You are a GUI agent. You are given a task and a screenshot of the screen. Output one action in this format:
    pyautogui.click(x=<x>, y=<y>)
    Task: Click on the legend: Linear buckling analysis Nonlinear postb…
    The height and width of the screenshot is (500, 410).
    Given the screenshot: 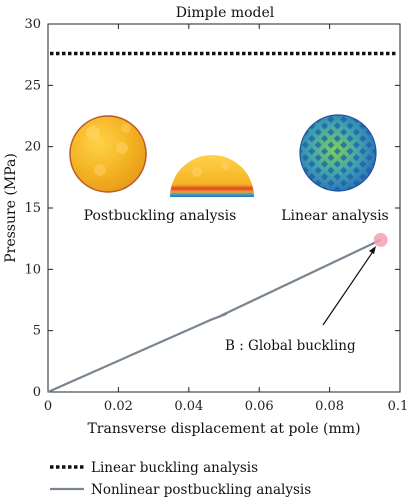 What is the action you would take?
    pyautogui.click(x=180, y=479)
    